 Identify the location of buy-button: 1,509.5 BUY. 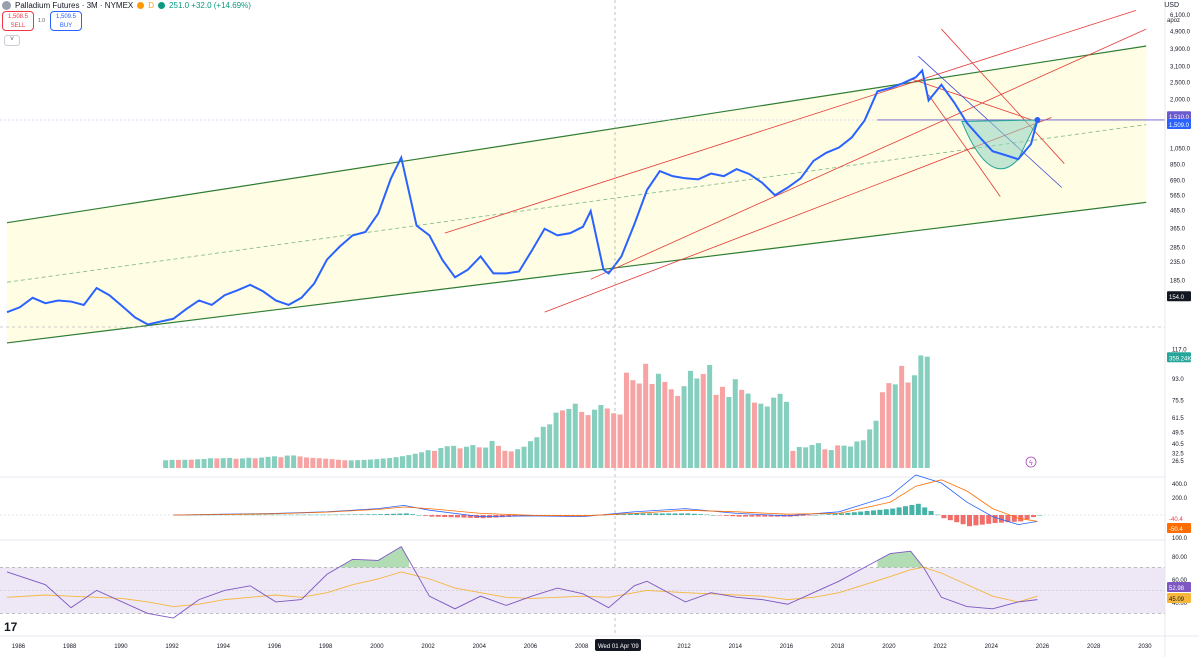
(66, 21).